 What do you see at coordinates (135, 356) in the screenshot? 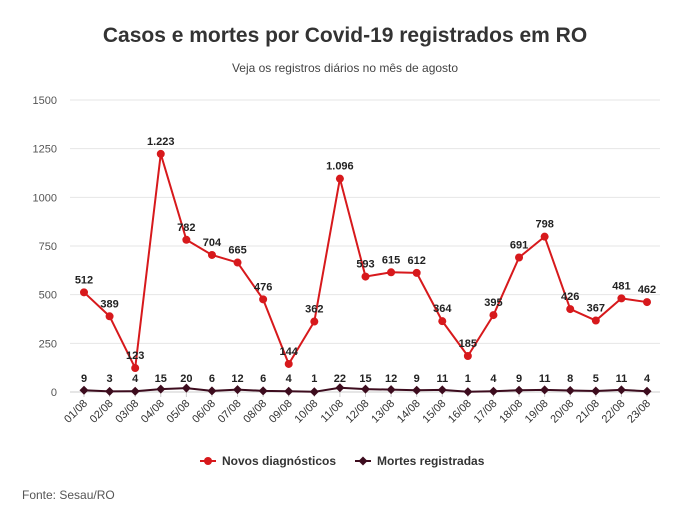
I see `data-label: 123` at bounding box center [135, 356].